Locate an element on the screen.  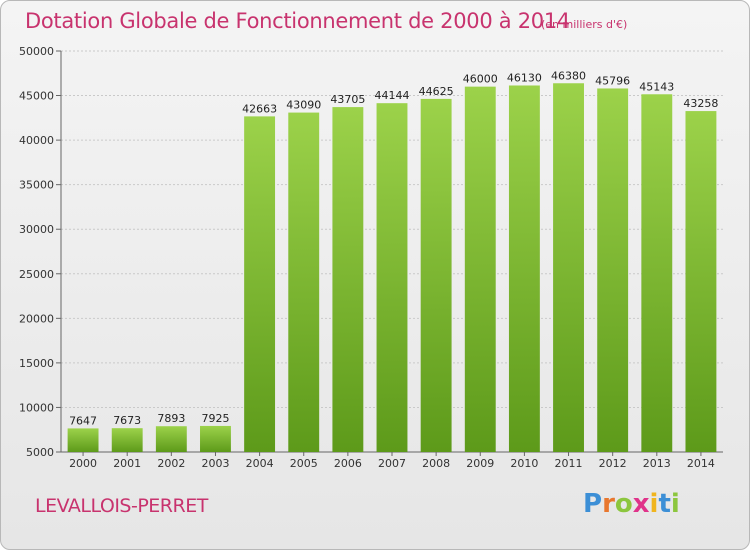
x-tick-label: 2010 is located at coordinates (524, 463).